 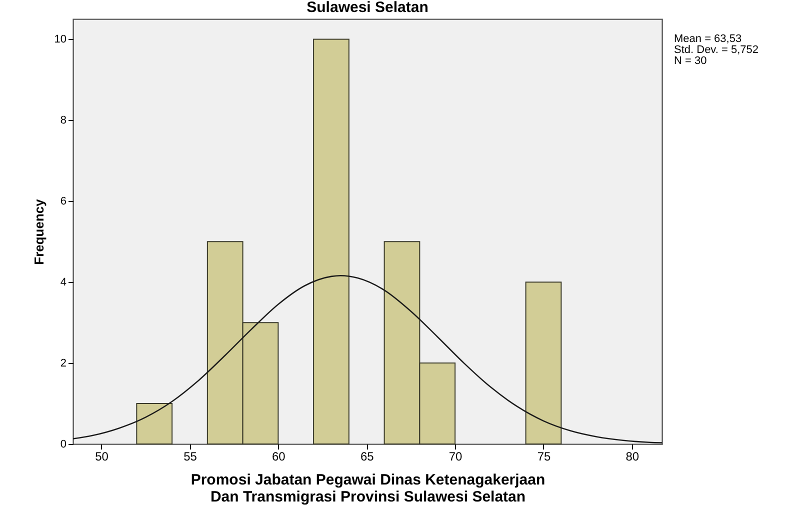 I want to click on x-tick-label: 80, so click(x=633, y=457).